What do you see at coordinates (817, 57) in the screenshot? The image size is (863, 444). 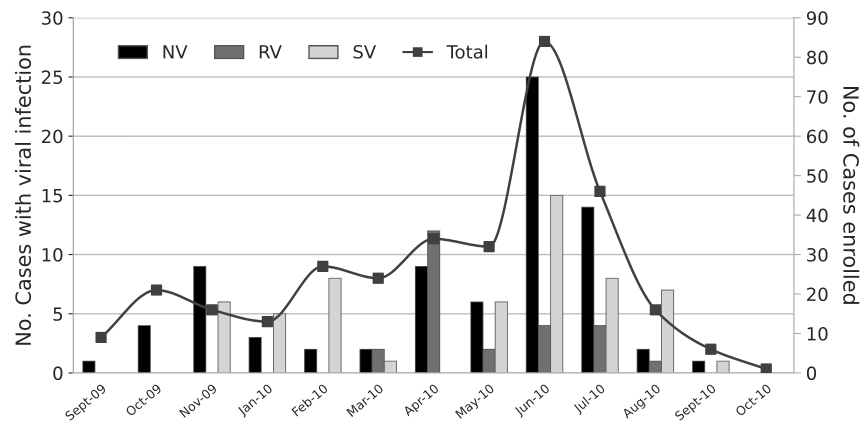 I see `y2-tick-label: 80` at bounding box center [817, 57].